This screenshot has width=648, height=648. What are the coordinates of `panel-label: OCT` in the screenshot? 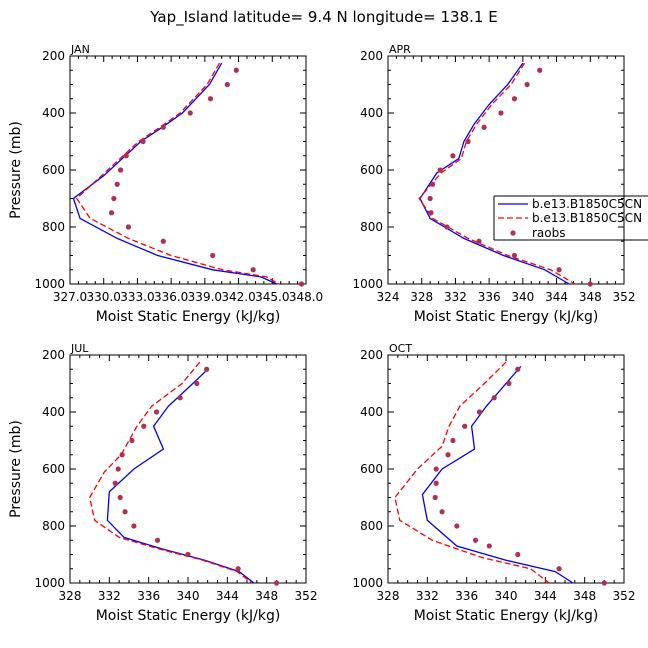 It's located at (400, 348).